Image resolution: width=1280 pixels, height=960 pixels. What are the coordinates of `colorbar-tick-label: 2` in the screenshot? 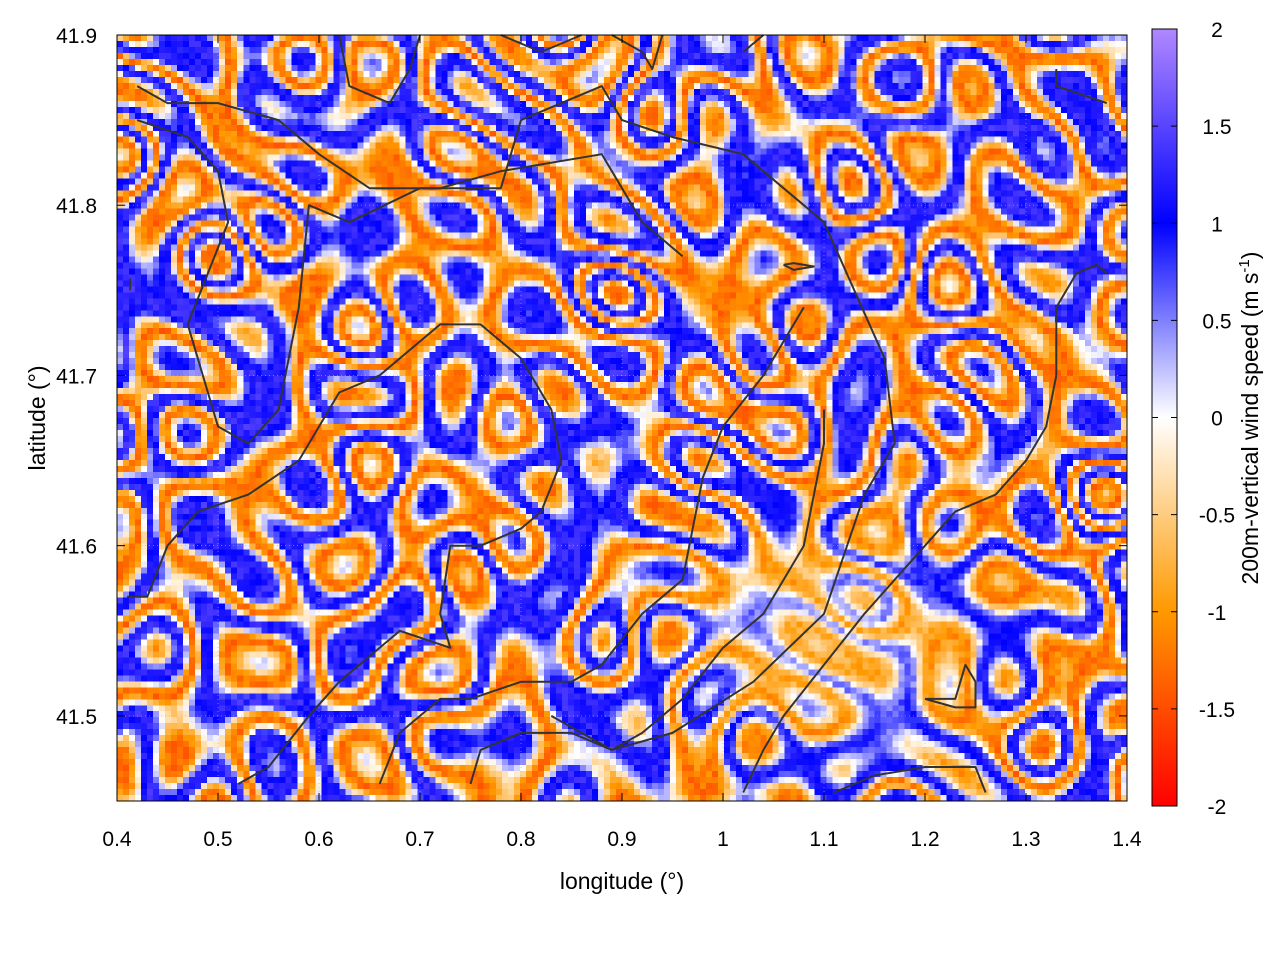 It's located at (1217, 30).